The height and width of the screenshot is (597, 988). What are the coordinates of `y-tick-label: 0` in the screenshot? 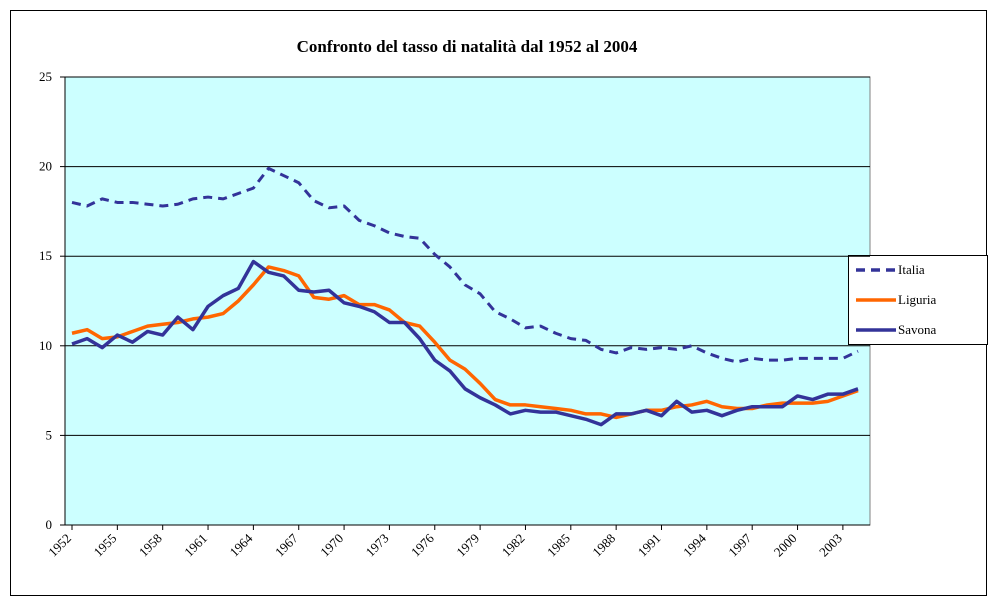 It's located at (49, 524).